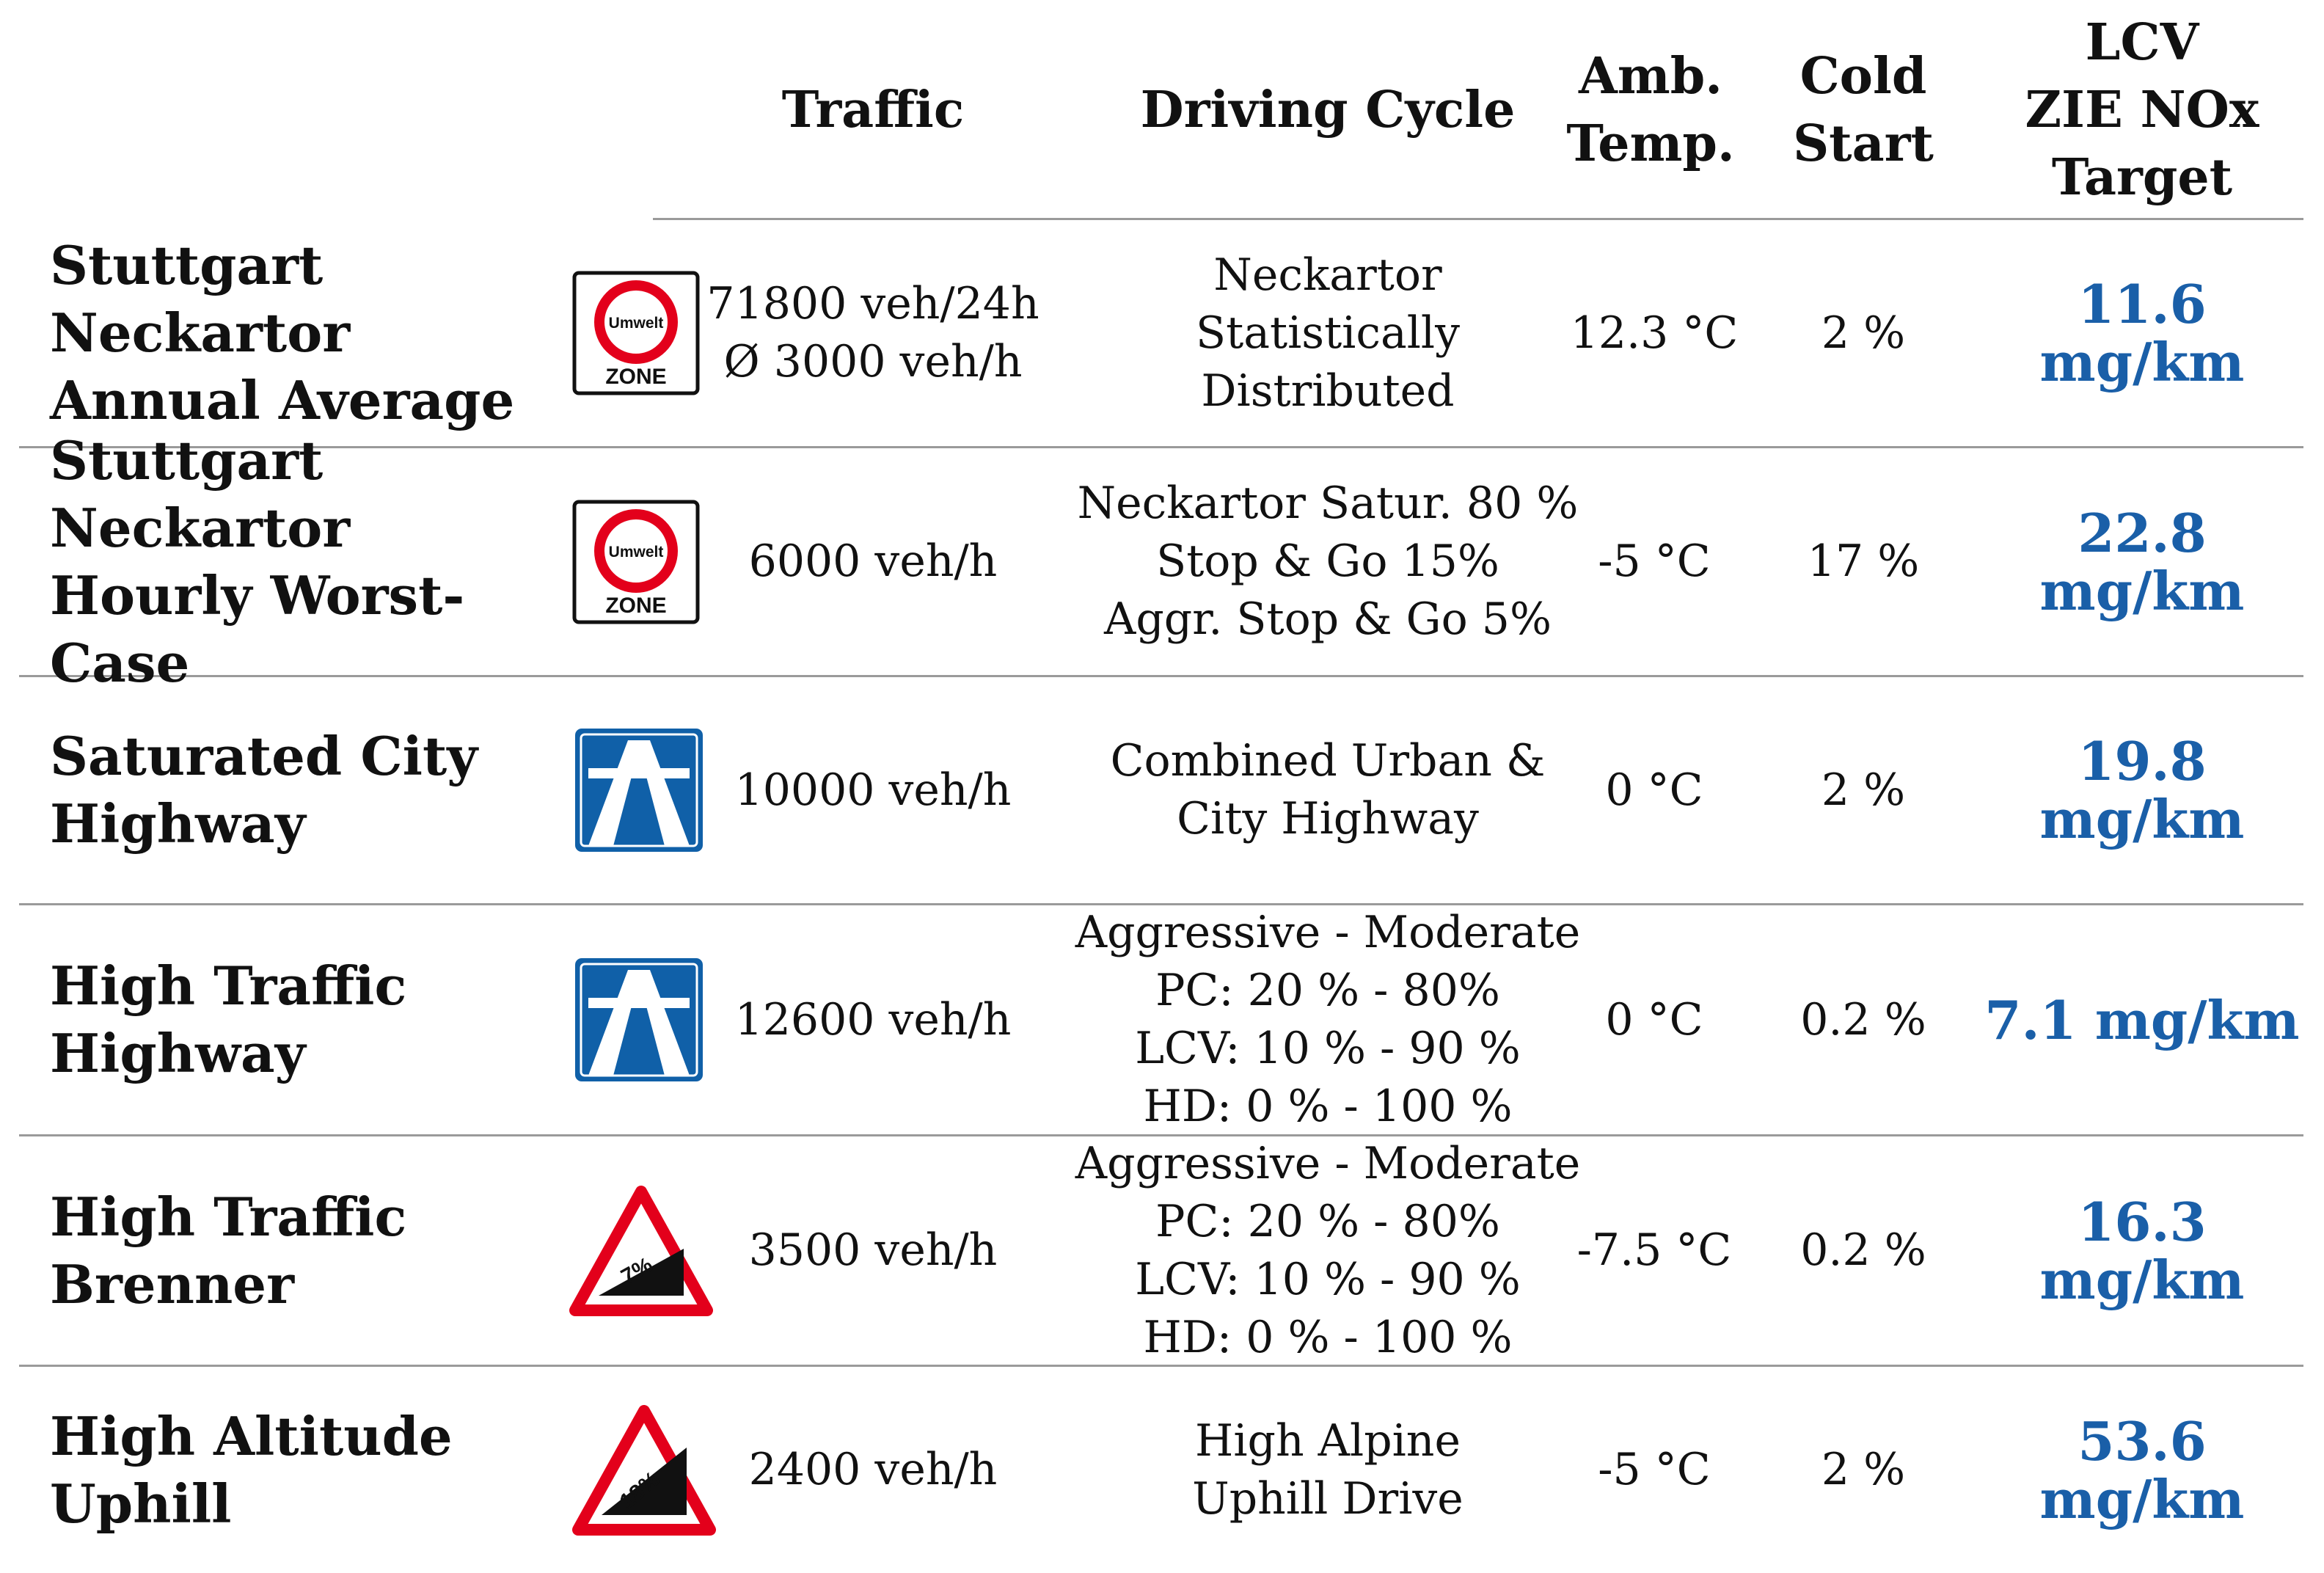 This screenshot has width=2324, height=1573. What do you see at coordinates (1328, 1470) in the screenshot?
I see `driving-cycle-value: High Alpine Uphill Drive` at bounding box center [1328, 1470].